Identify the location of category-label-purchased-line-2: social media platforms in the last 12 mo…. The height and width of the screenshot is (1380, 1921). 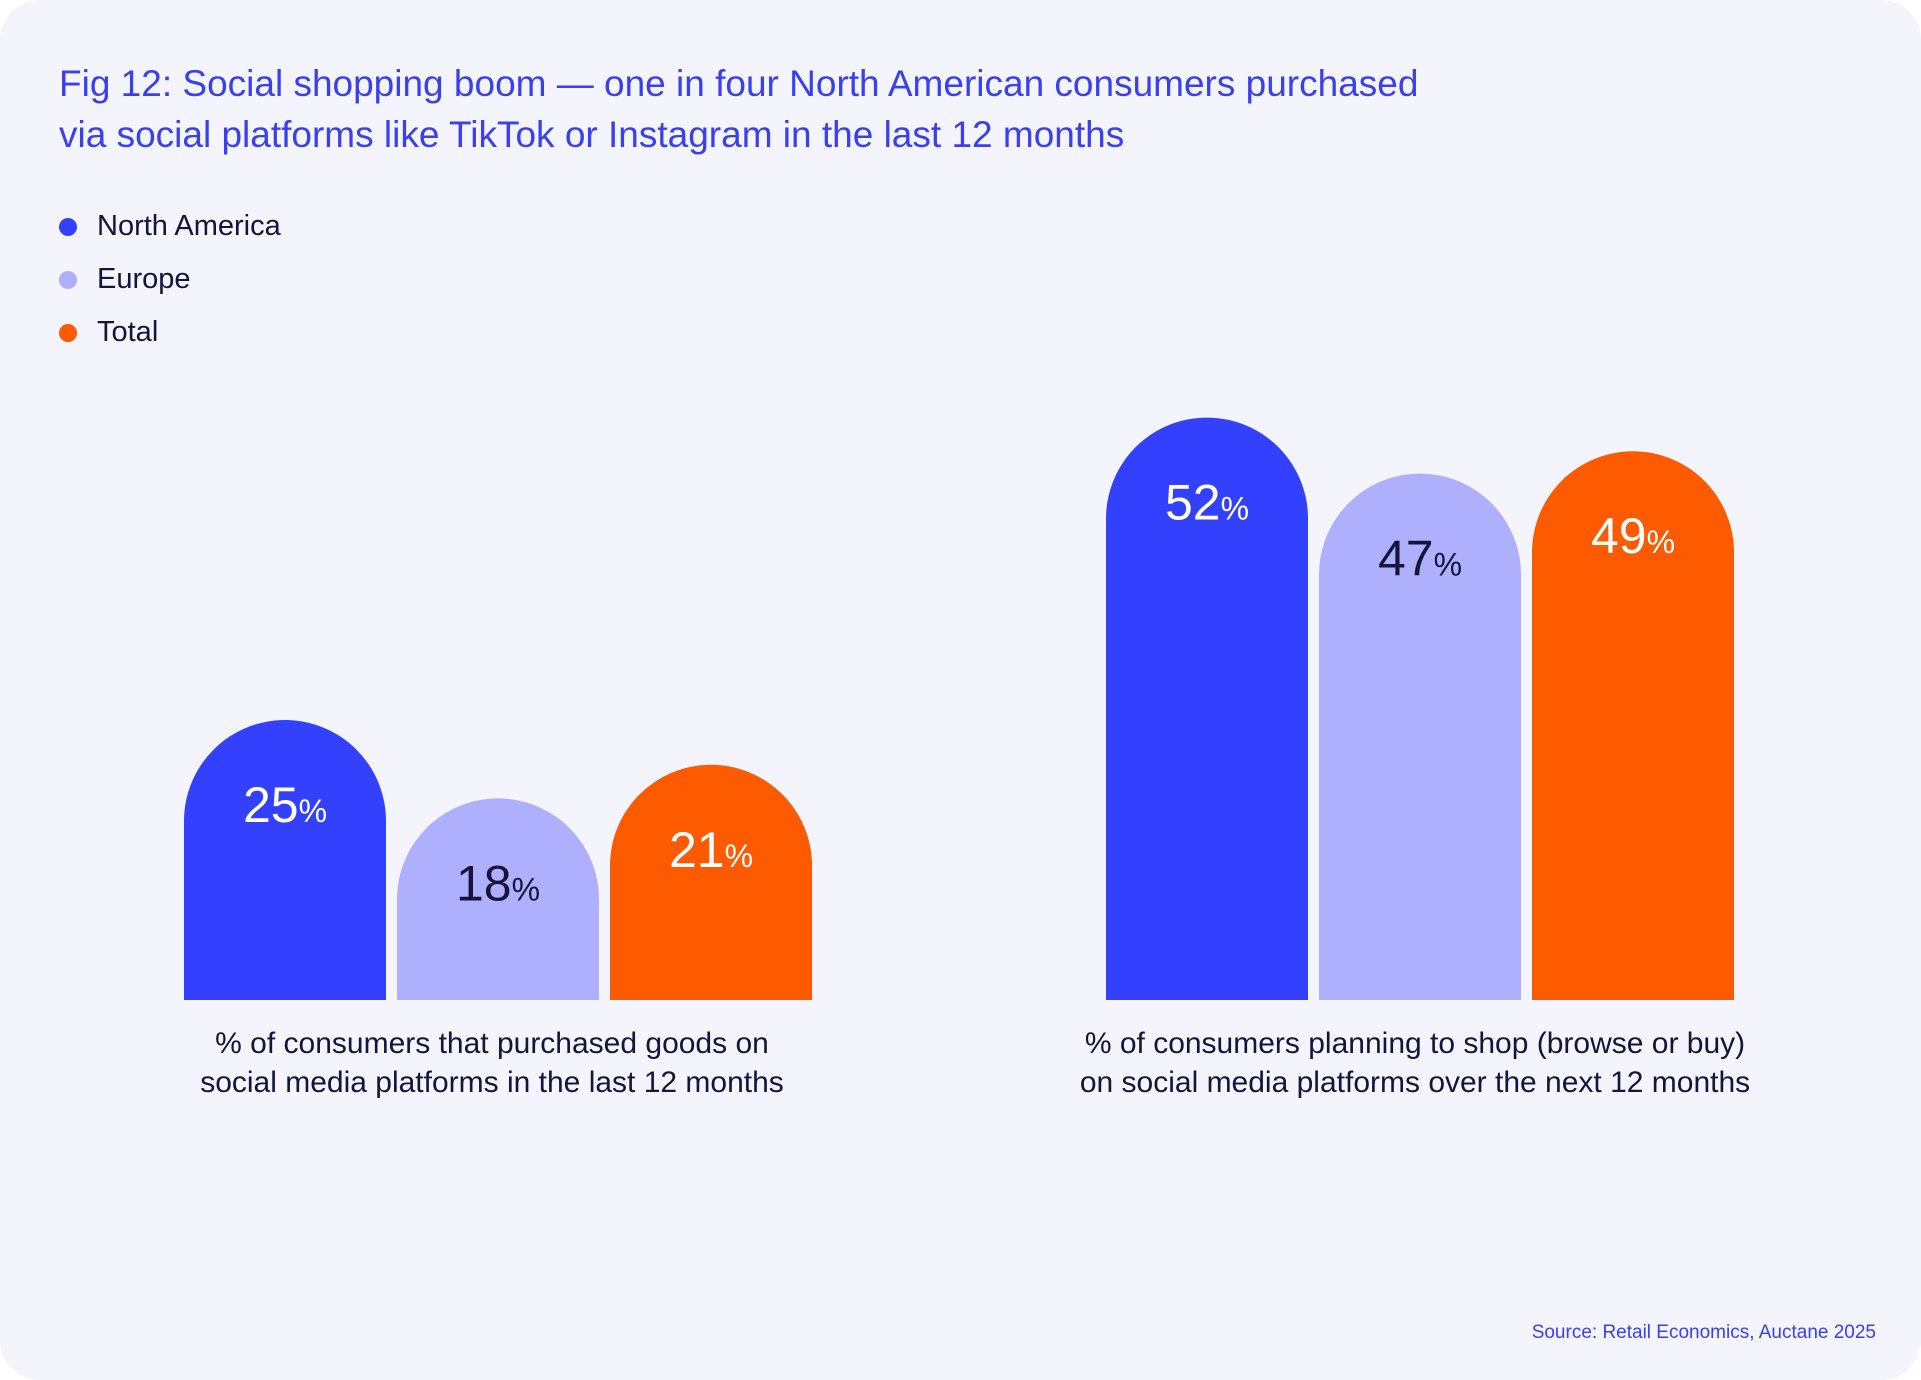
(492, 1082).